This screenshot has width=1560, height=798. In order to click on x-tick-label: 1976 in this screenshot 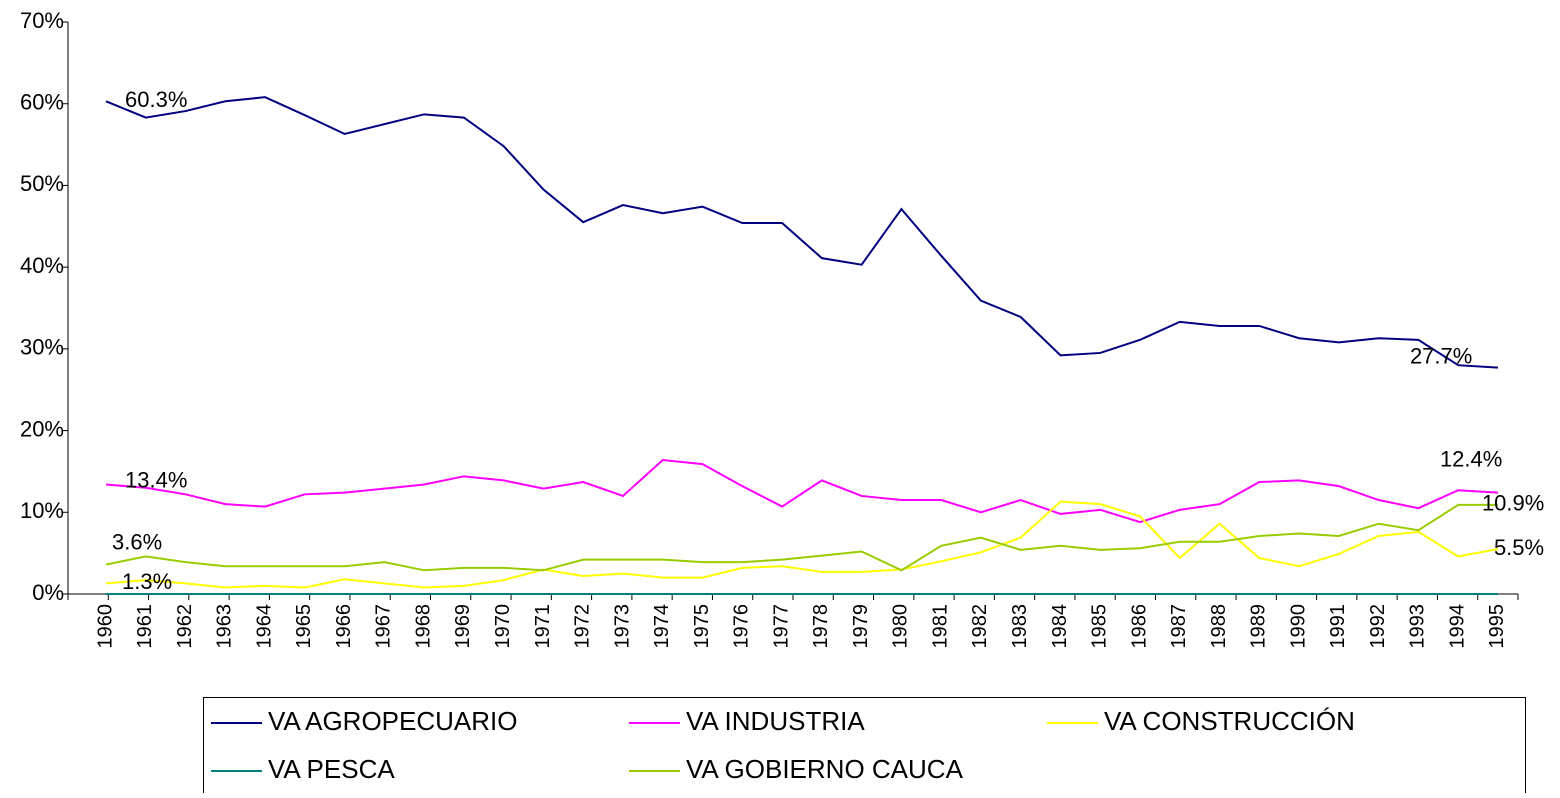, I will do `click(742, 626)`.